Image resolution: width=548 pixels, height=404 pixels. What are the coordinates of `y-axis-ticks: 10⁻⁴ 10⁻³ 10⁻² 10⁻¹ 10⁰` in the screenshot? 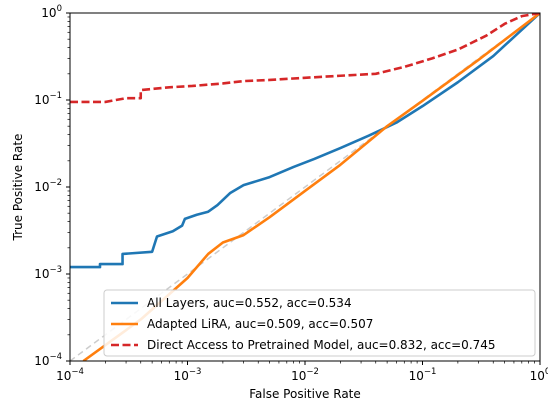 It's located at (52, 186).